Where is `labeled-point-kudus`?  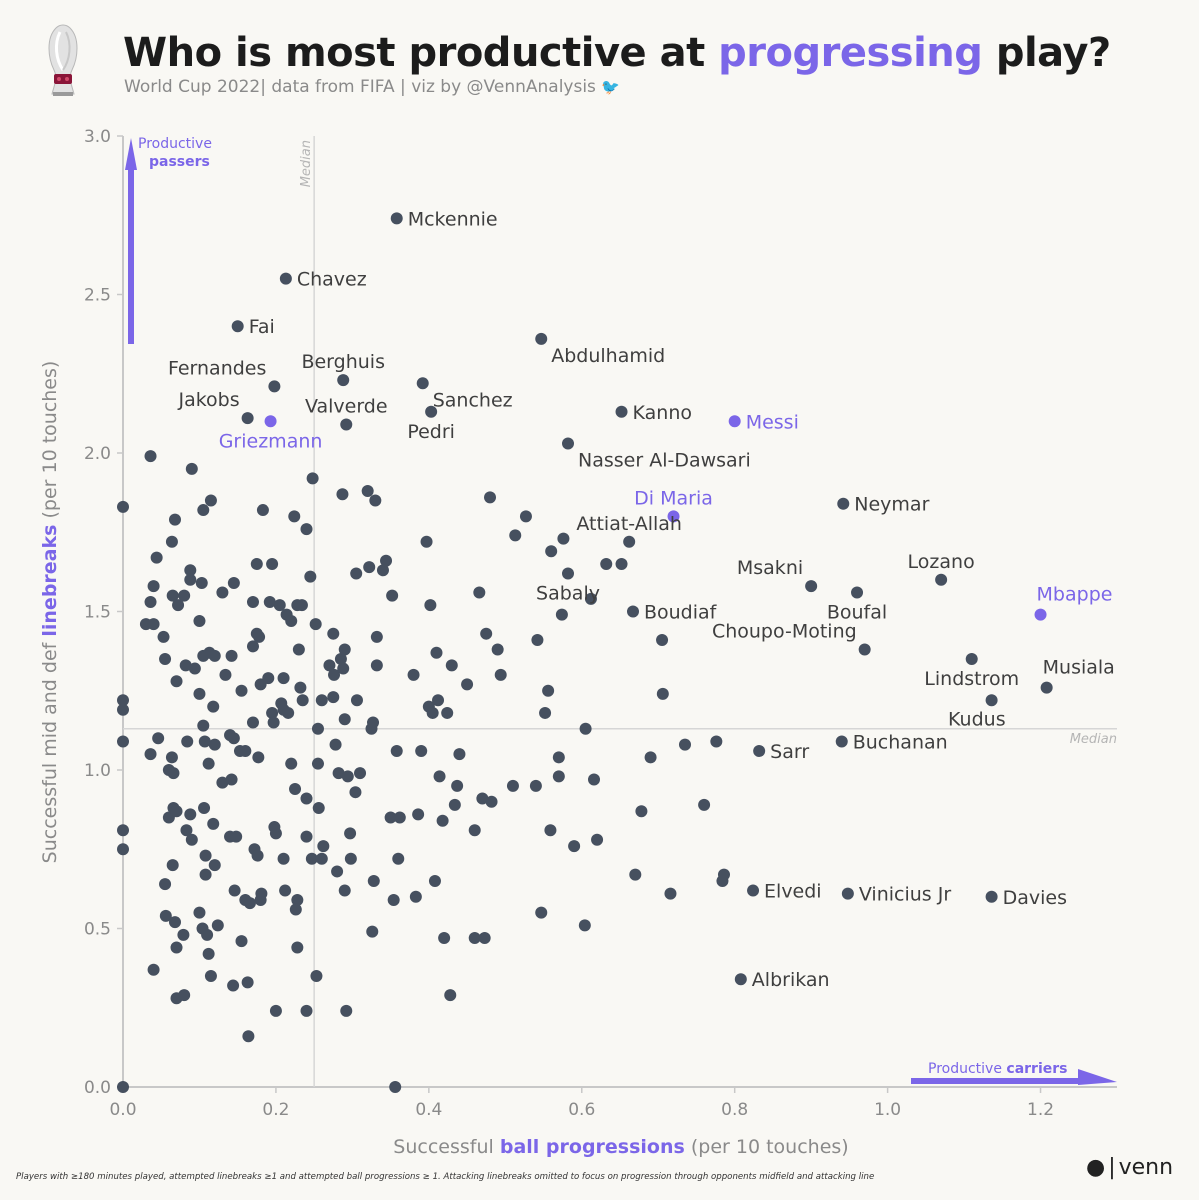
labeled-point-kudus is located at coordinates (991, 700).